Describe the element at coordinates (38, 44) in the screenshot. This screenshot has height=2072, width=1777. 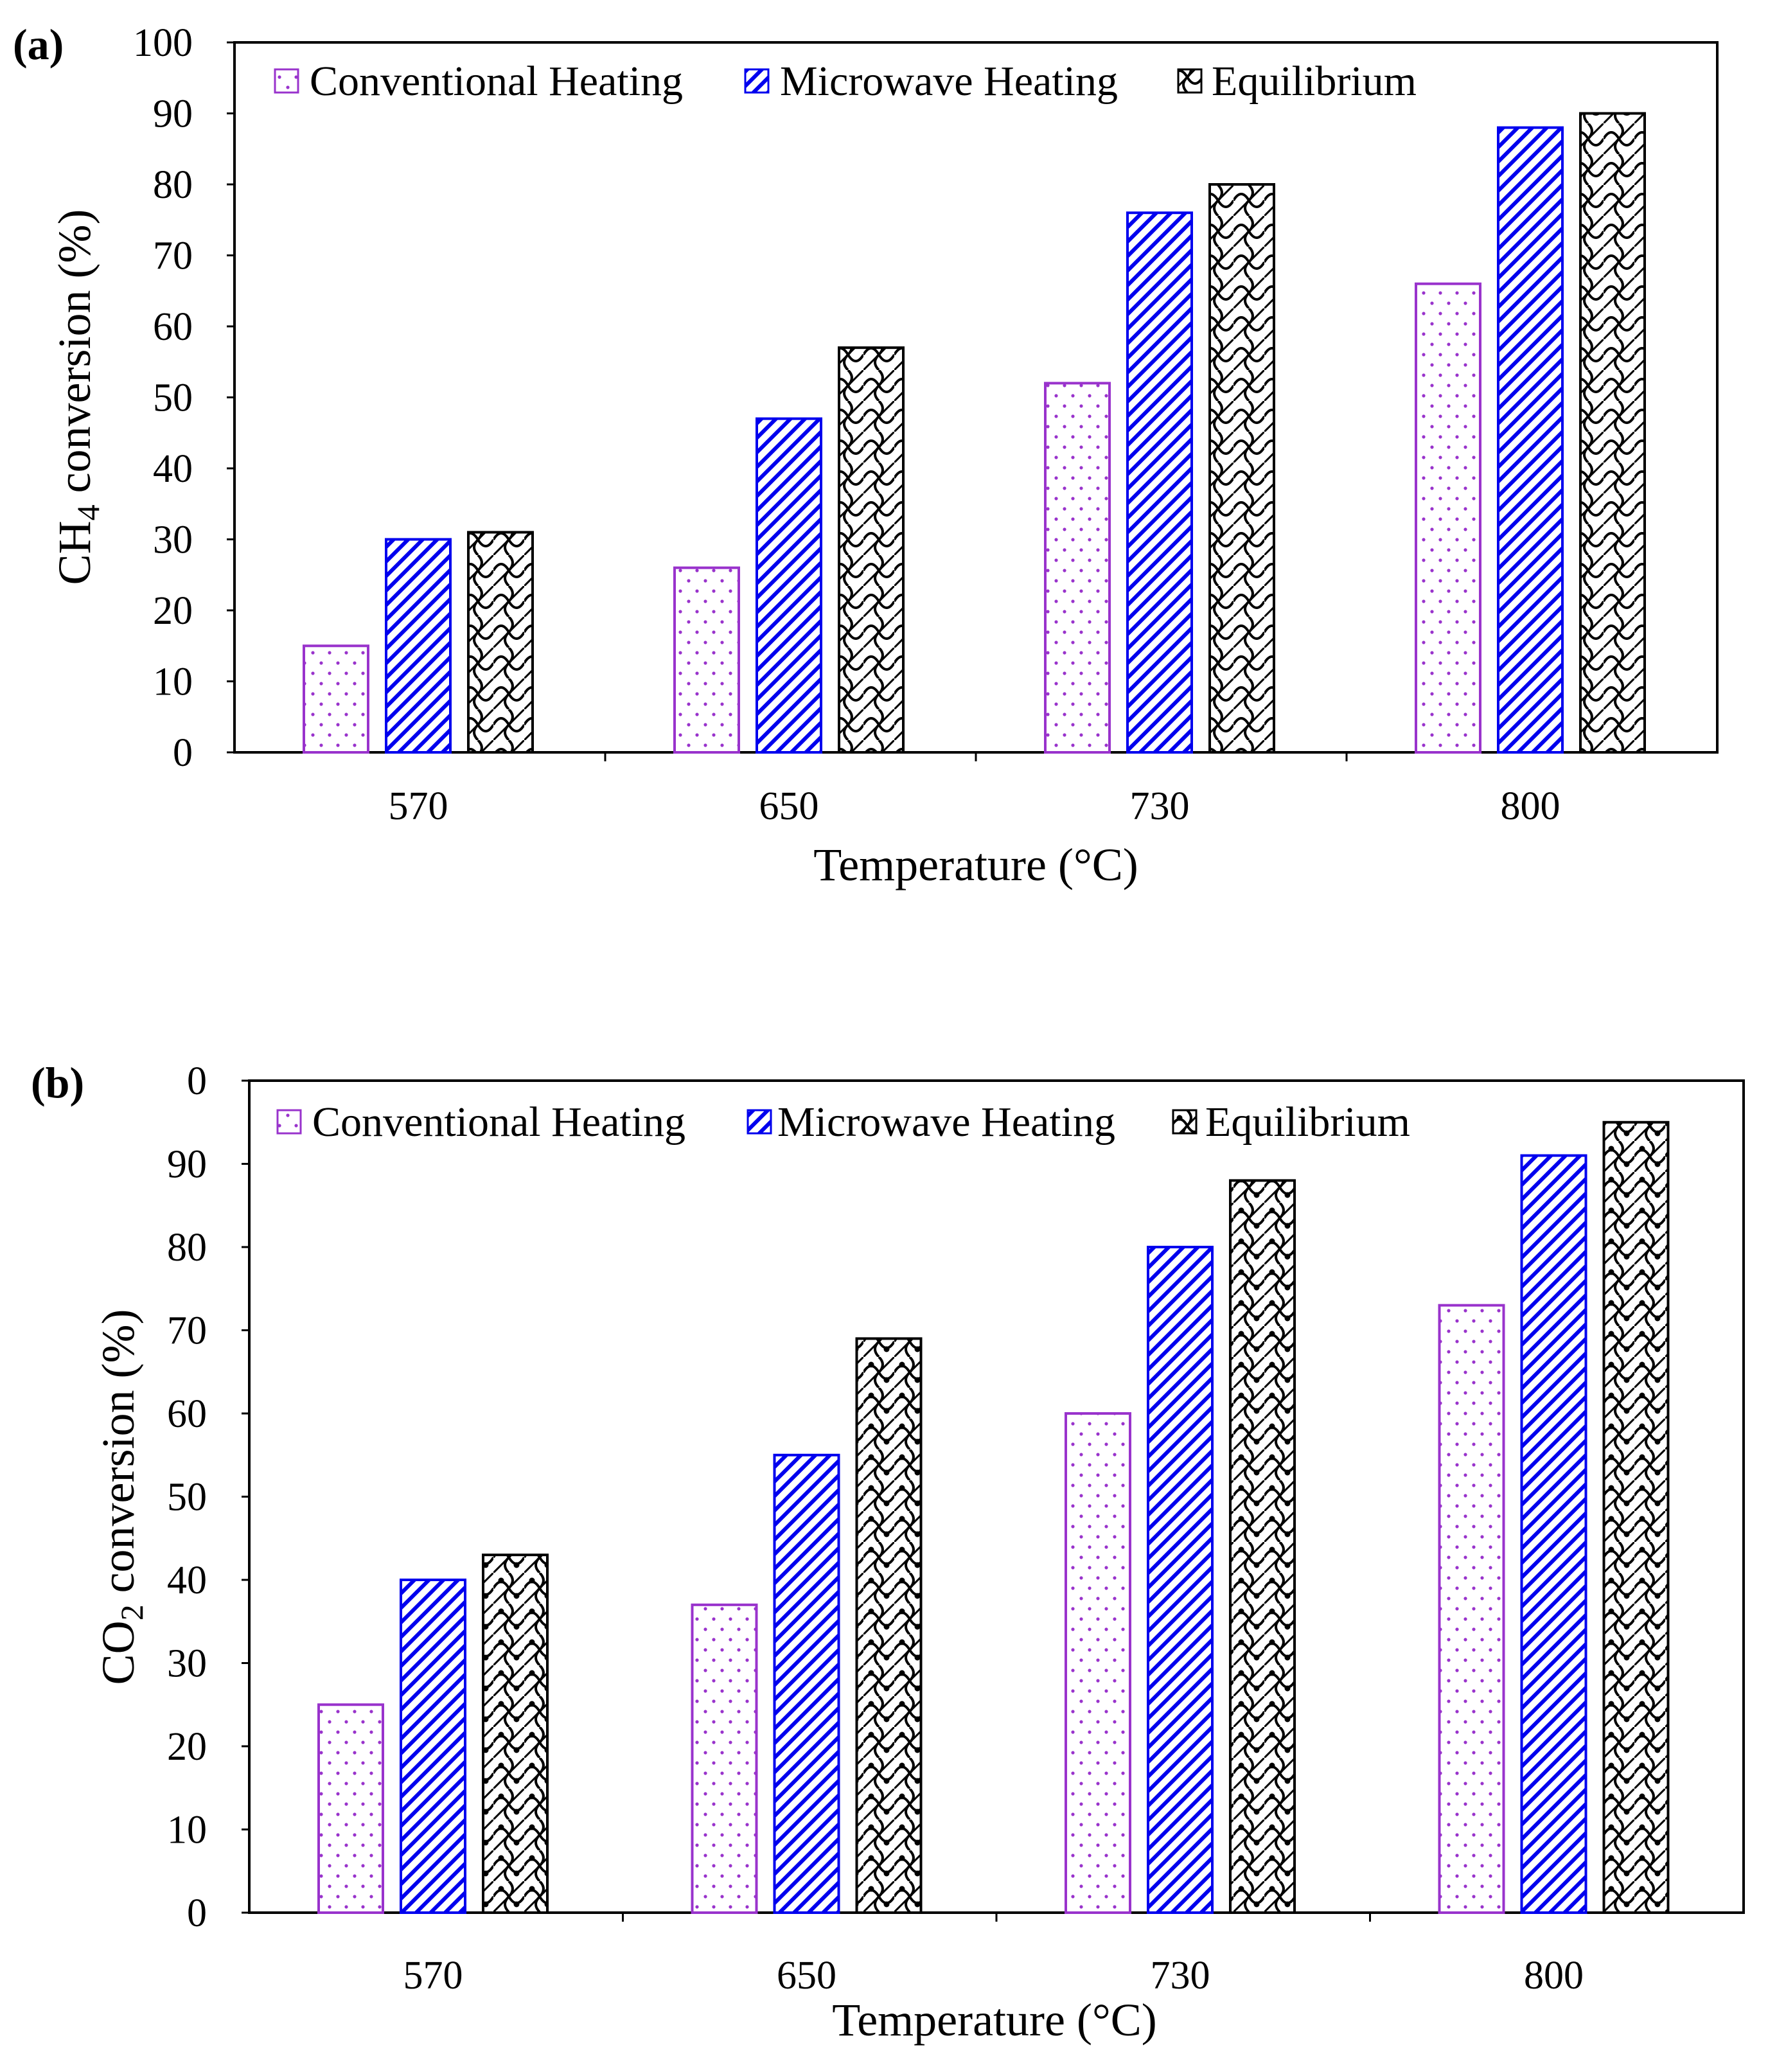
I see `panel-label: (a)` at that location.